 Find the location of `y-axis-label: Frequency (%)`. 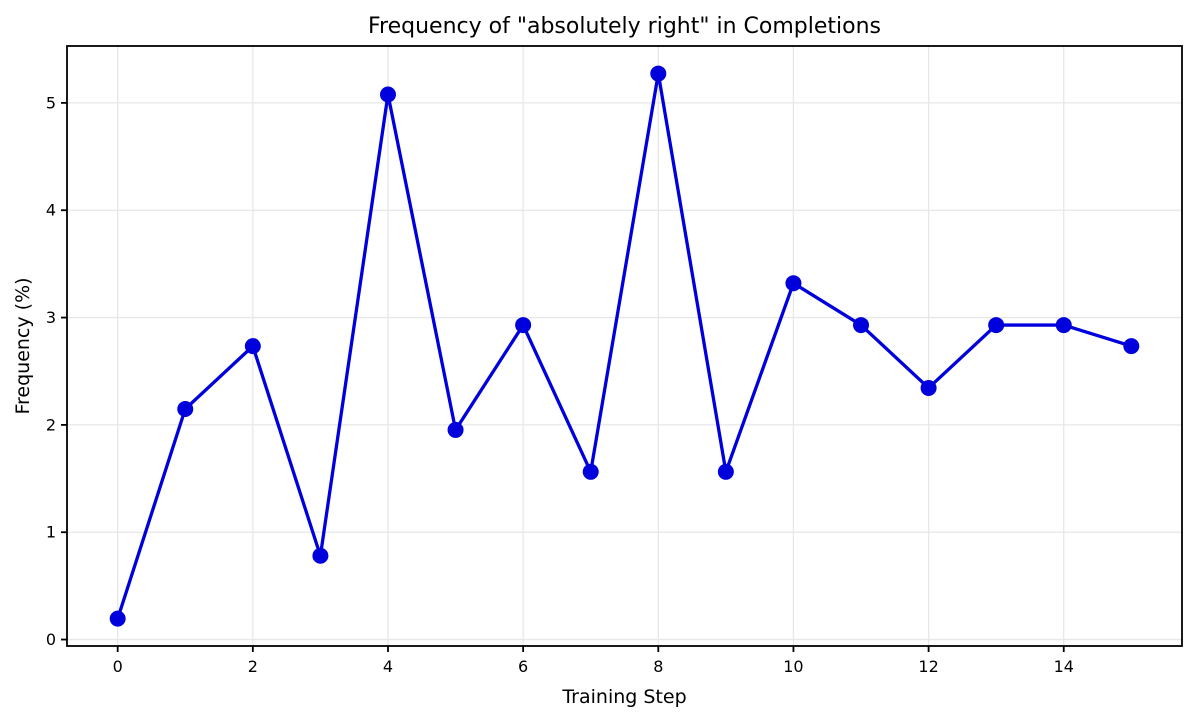

y-axis-label: Frequency (%) is located at coordinates (23, 346).